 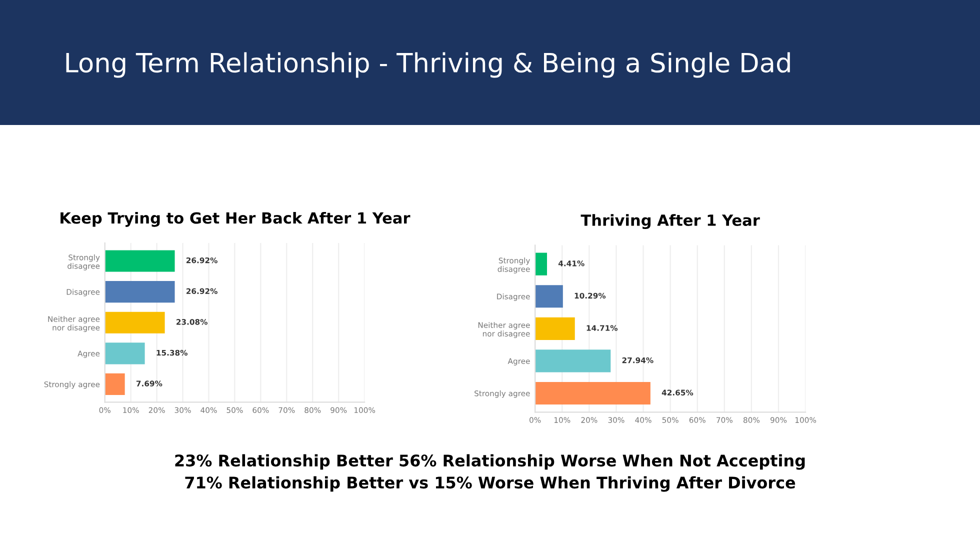 What do you see at coordinates (490, 484) in the screenshot?
I see `text: 71% Relationship Better vs 15% Worse When Thriving After Divorce` at bounding box center [490, 484].